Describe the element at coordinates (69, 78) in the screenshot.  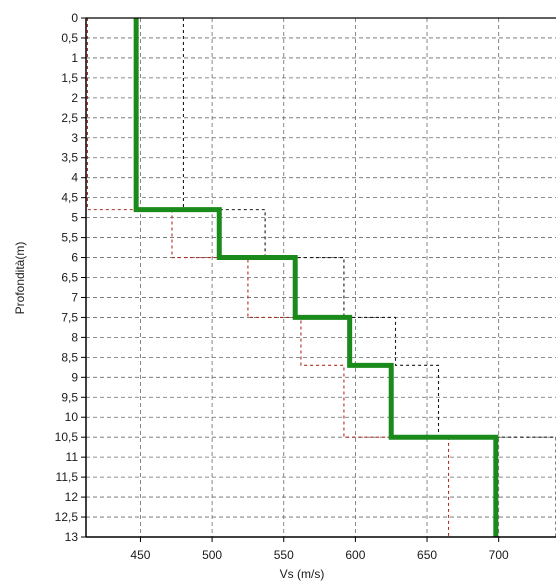
I see `y-tick-label: 1,5` at that location.